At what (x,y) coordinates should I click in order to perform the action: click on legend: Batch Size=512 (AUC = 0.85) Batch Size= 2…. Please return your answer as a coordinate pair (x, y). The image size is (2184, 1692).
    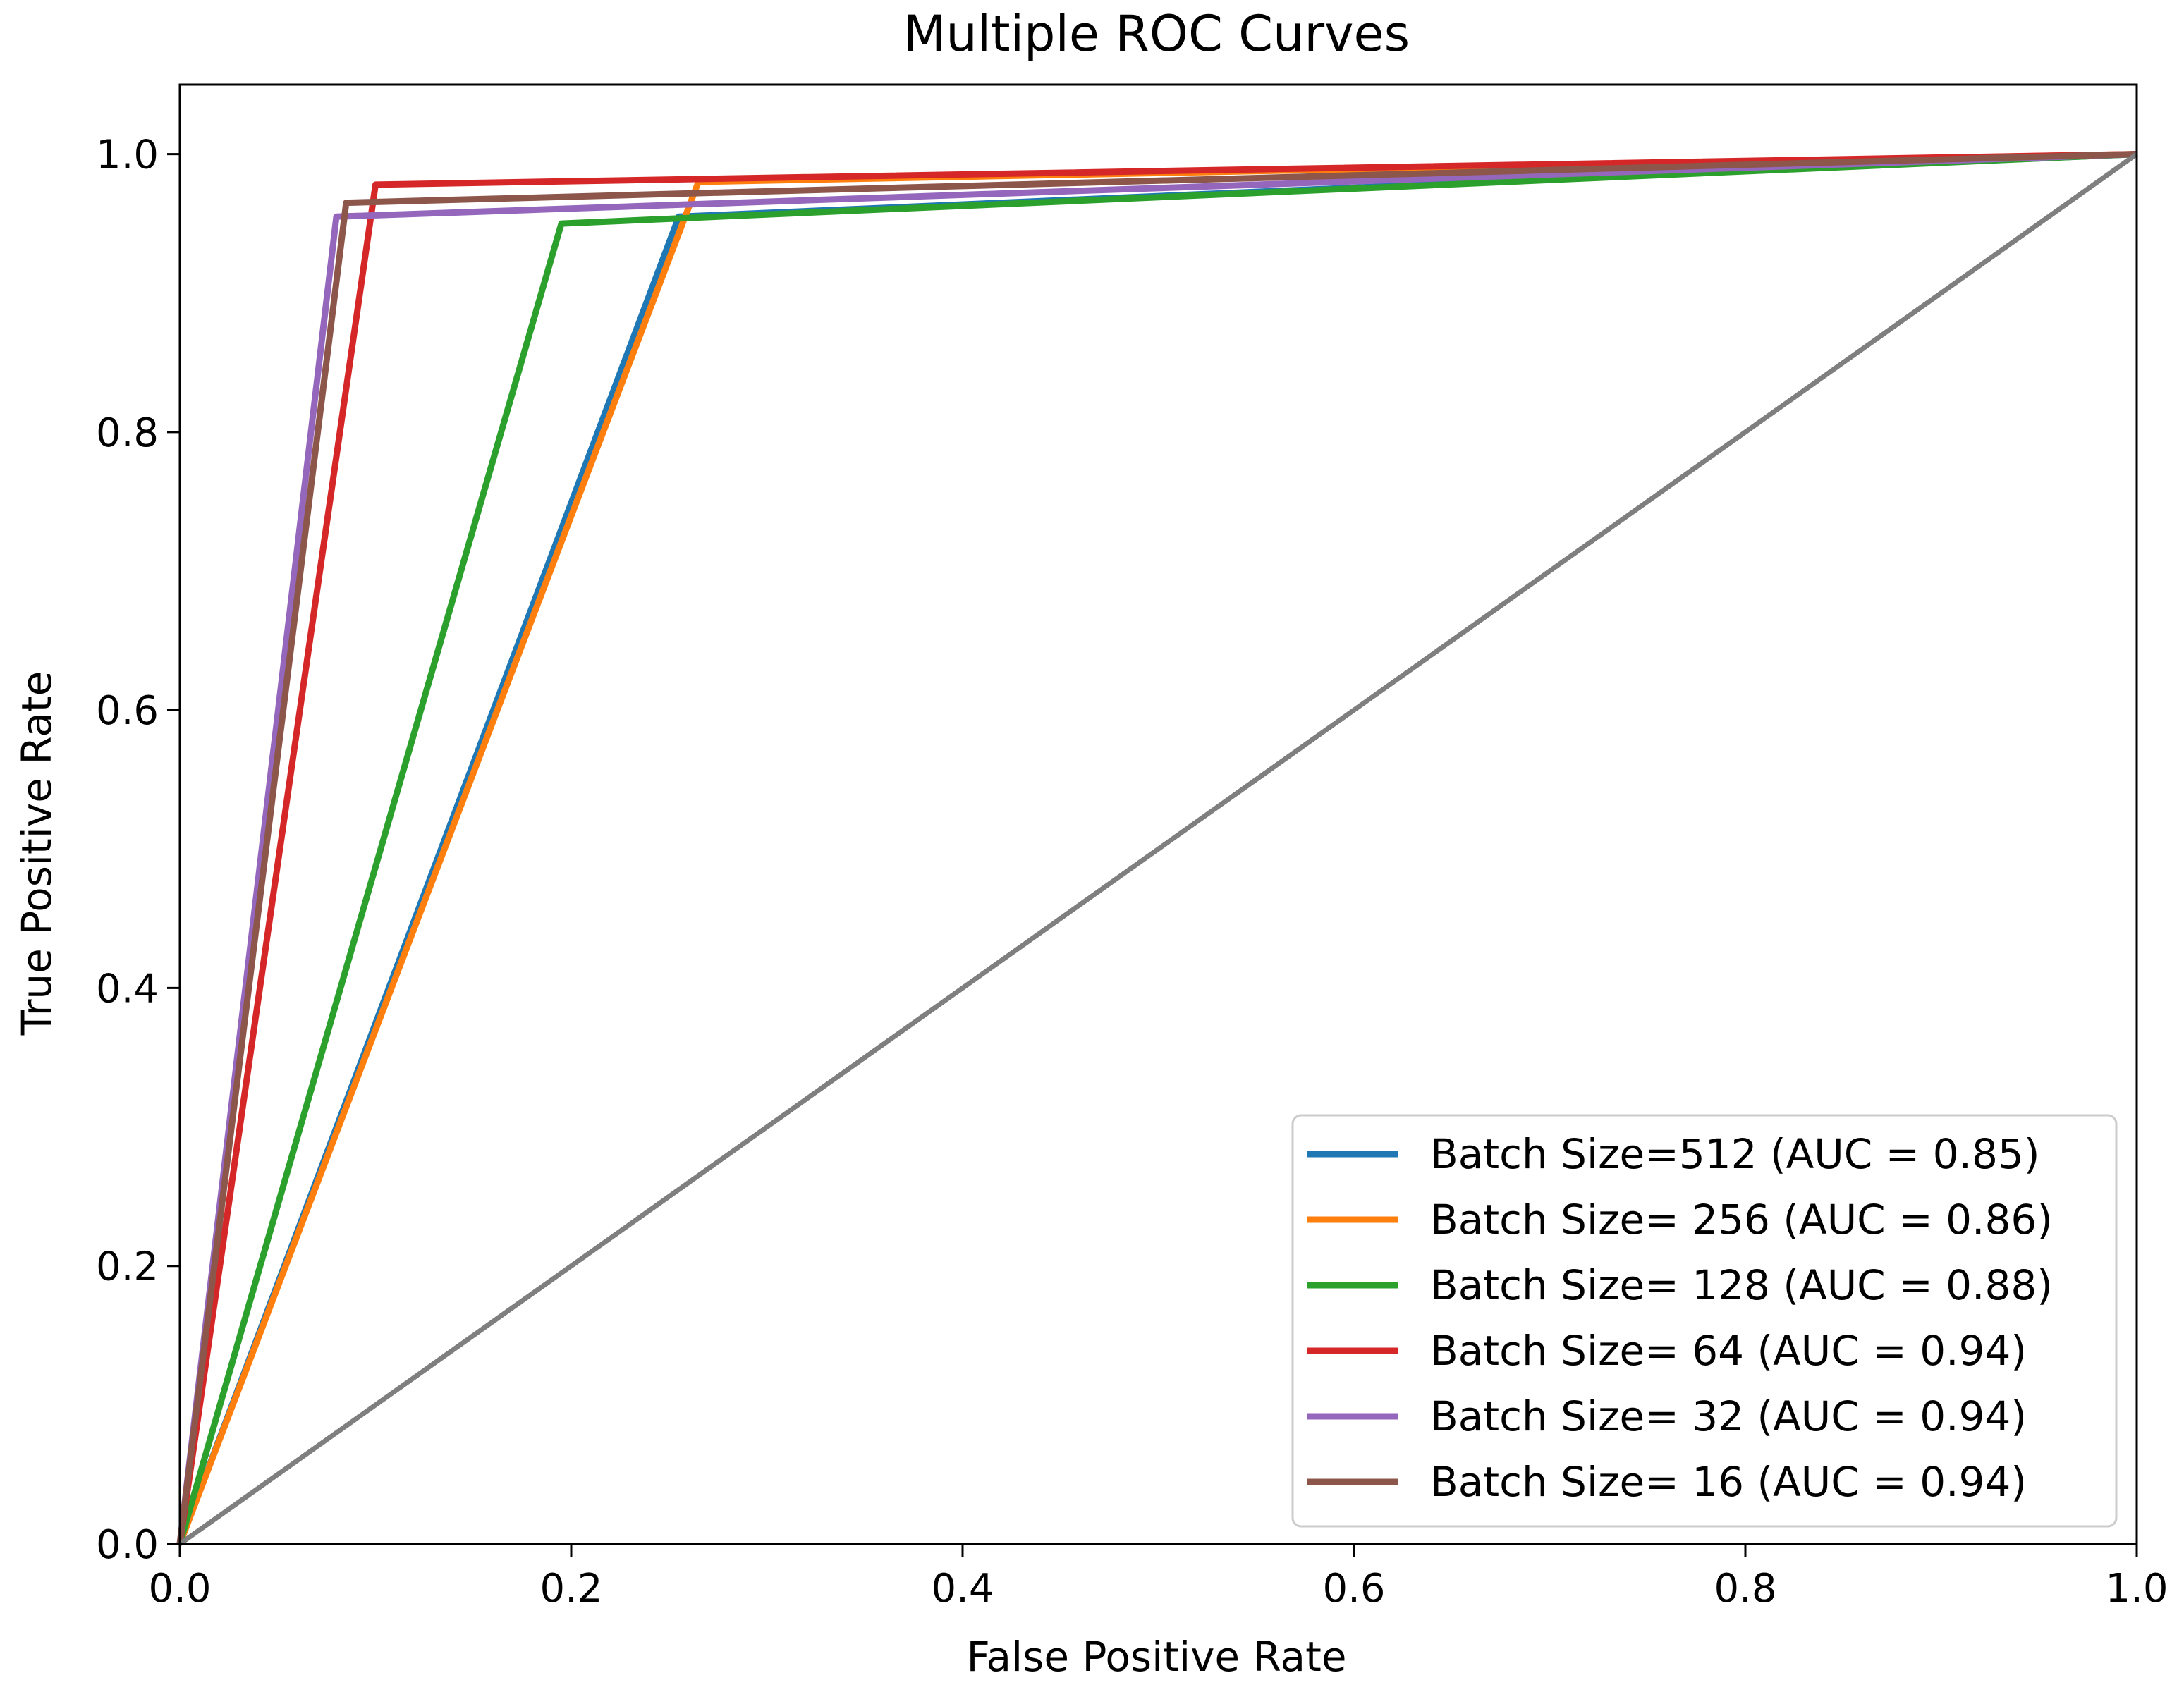
    Looking at the image, I should click on (1704, 1321).